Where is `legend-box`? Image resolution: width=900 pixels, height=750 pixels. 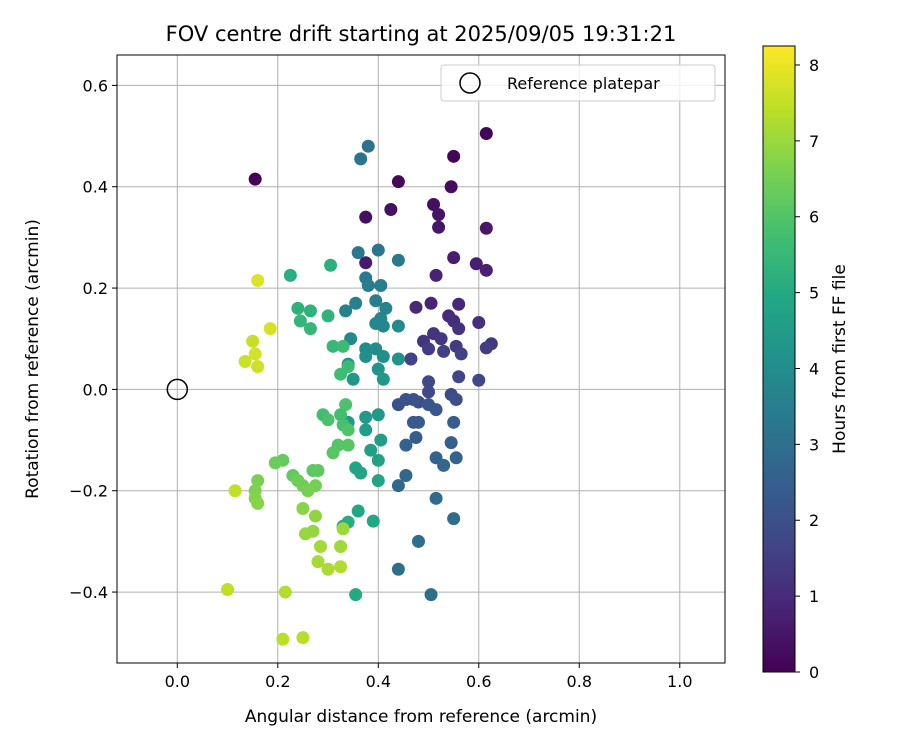 legend-box is located at coordinates (578, 83).